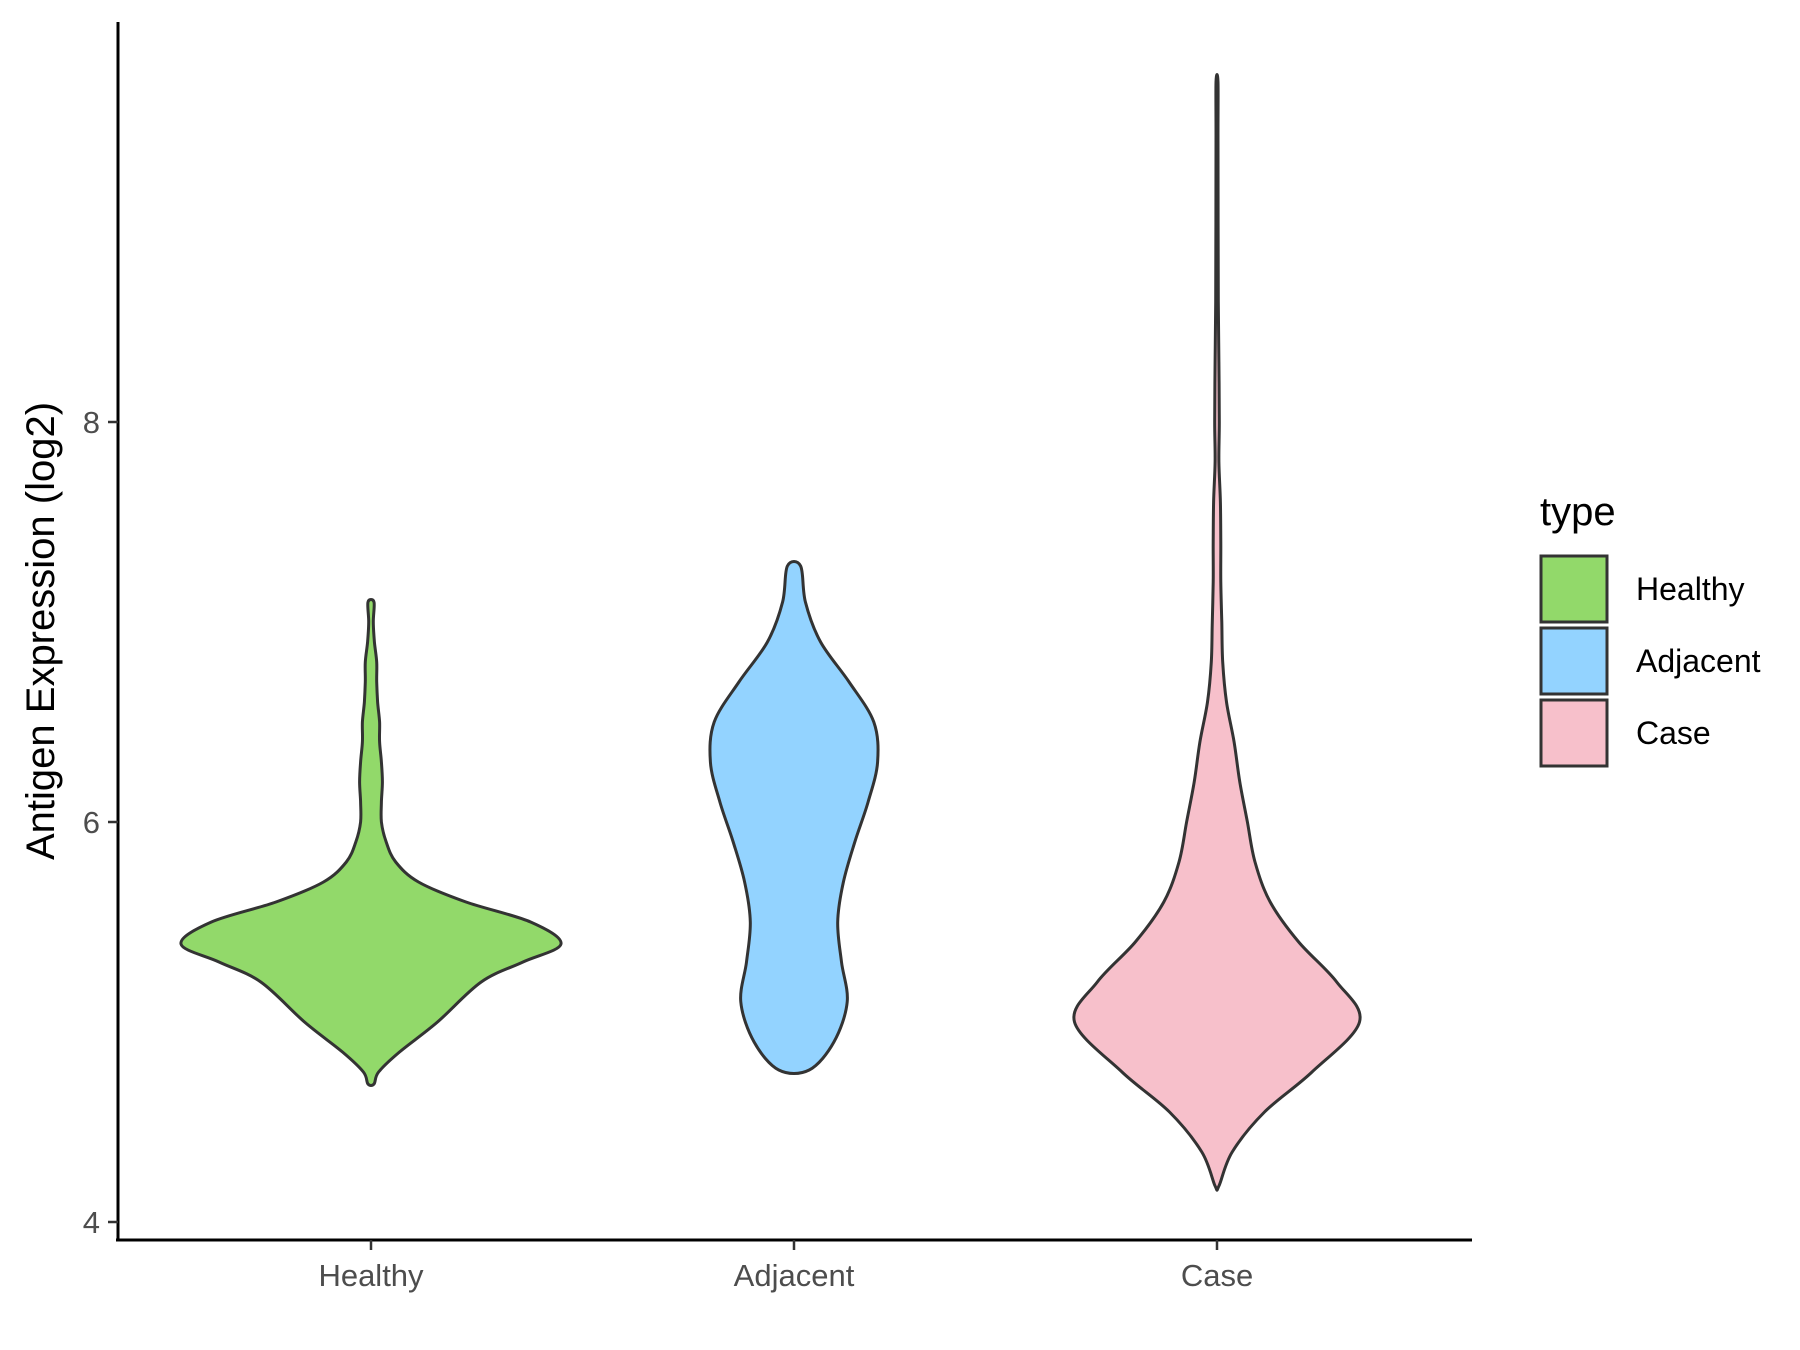 This screenshot has width=1800, height=1350. I want to click on y-tick-label: 8, so click(91, 422).